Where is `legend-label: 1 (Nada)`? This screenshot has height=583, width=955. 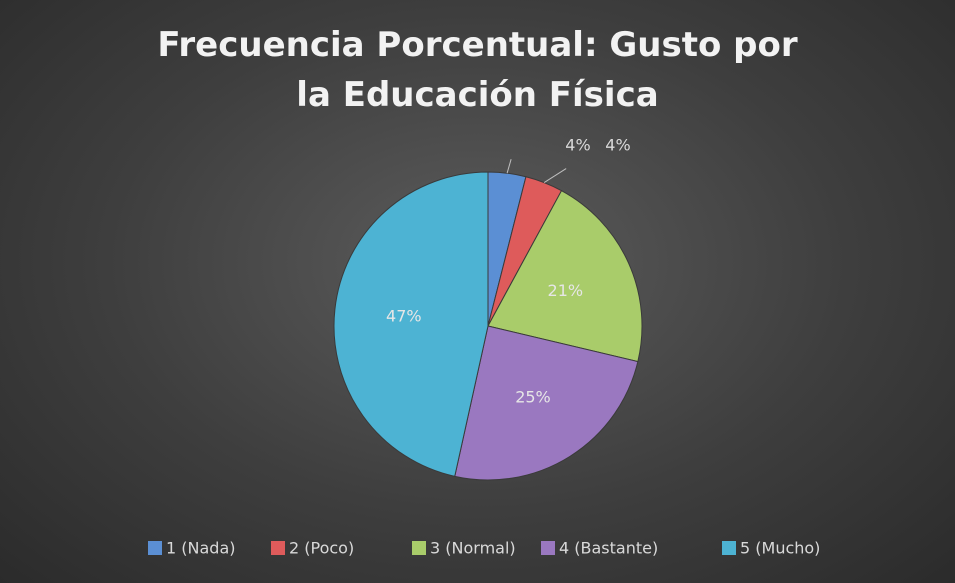
legend-label: 1 (Nada) is located at coordinates (200, 548).